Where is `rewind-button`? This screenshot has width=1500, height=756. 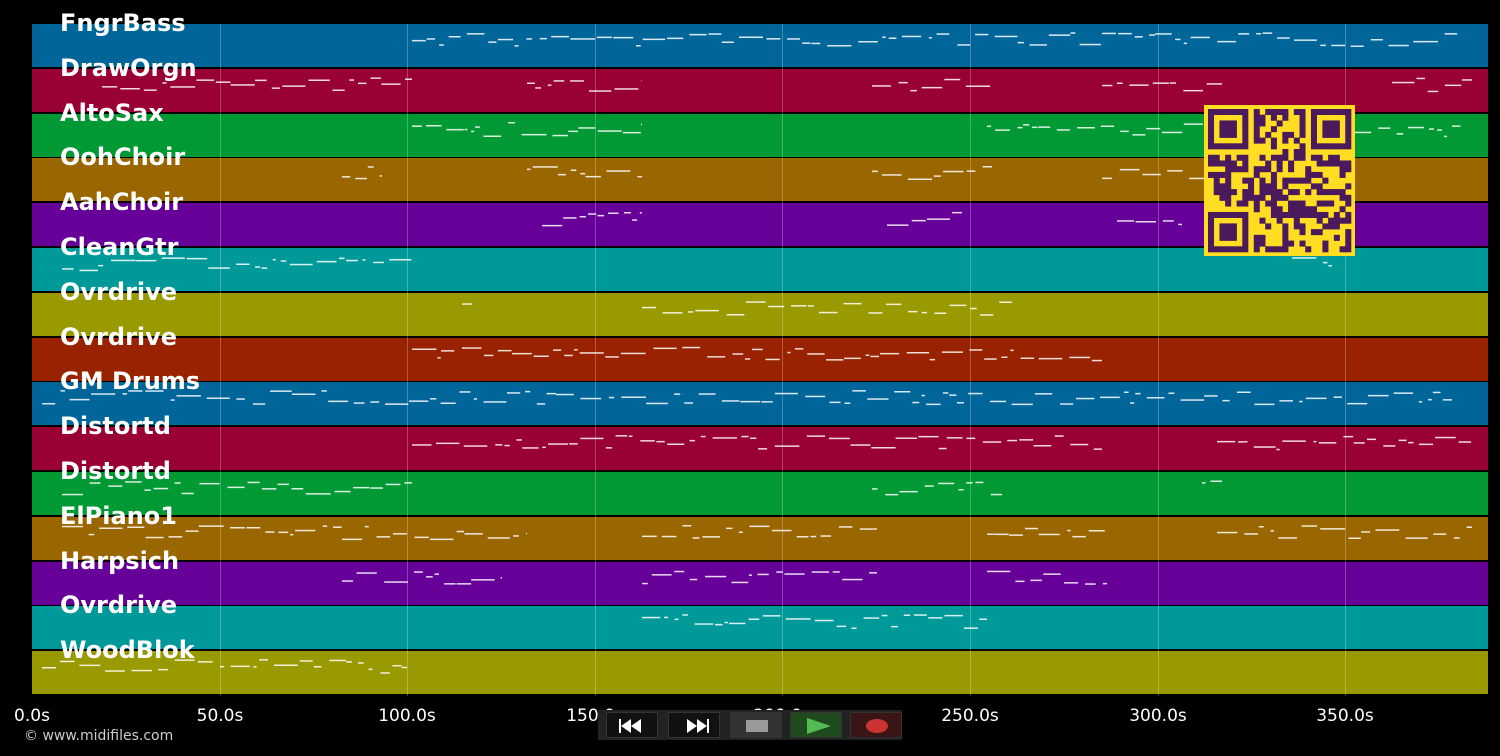 rewind-button is located at coordinates (632, 725).